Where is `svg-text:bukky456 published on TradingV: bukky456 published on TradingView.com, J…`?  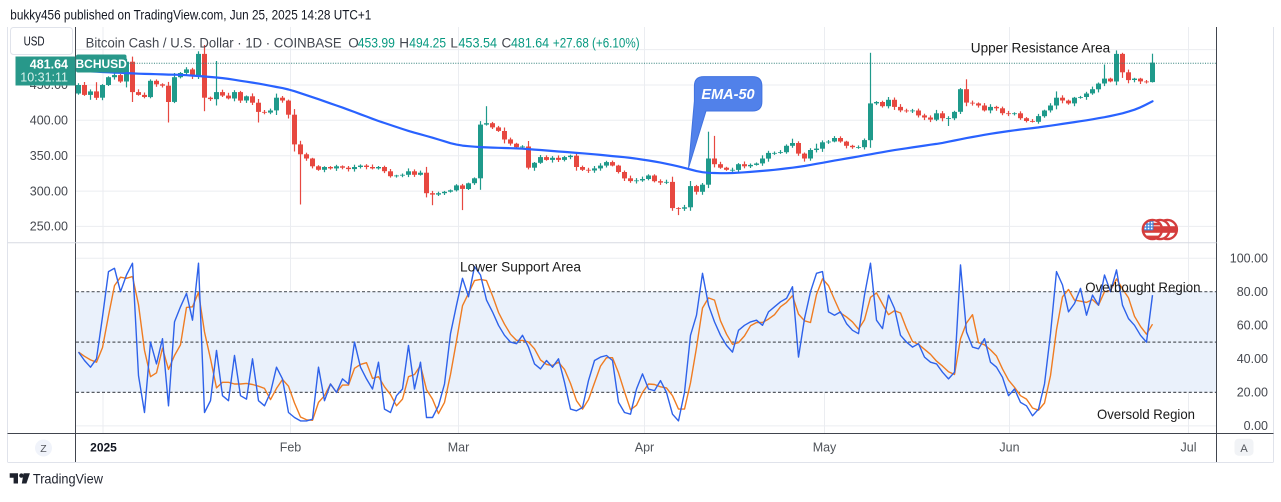
svg-text:bukky456 published on TradingV: bukky456 published on TradingView.com, J… is located at coordinates (190, 15).